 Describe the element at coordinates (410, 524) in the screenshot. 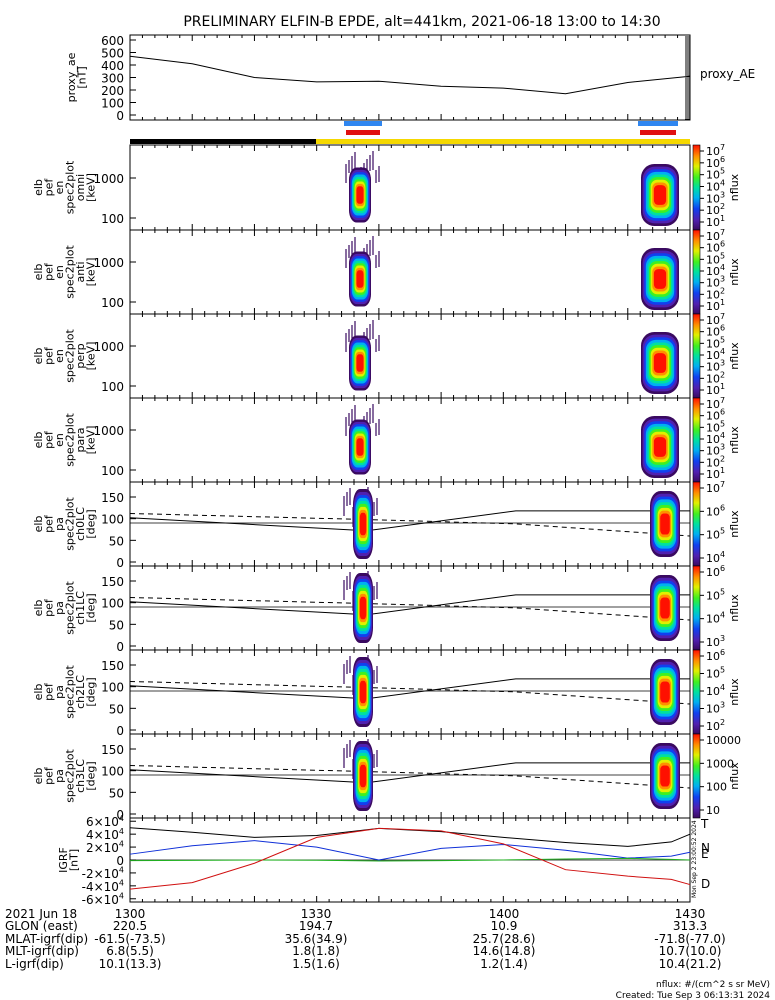

I see `pa-ch0-frame` at that location.